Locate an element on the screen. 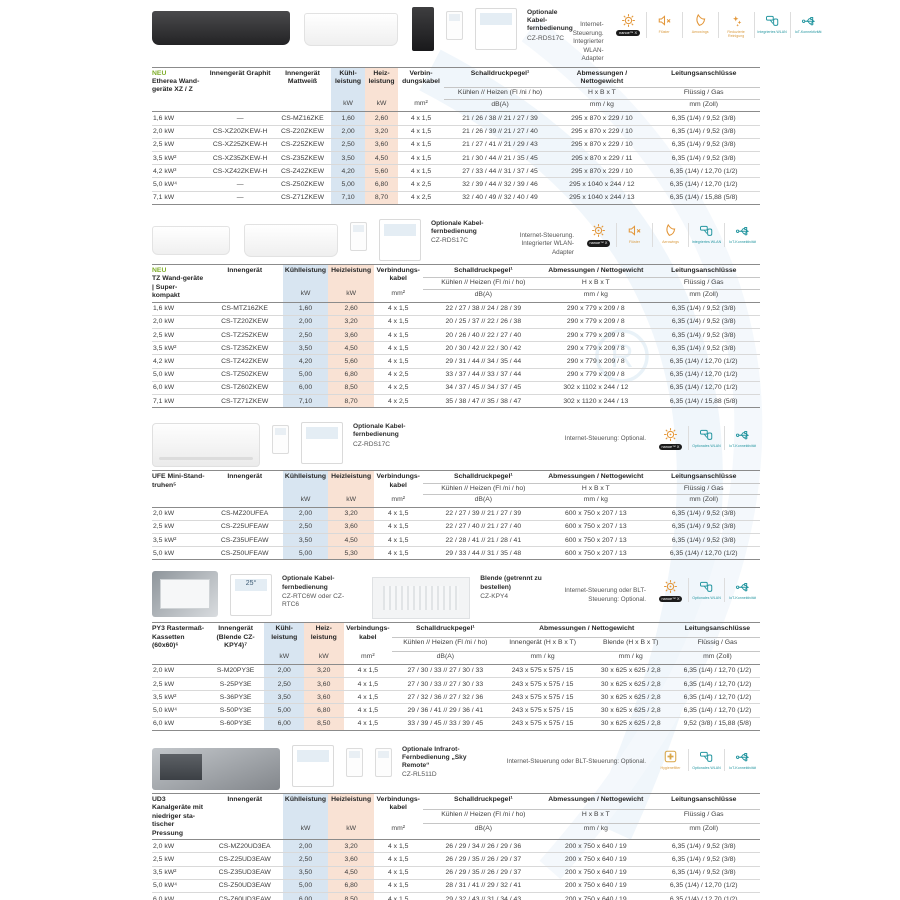 Image resolution: width=900 pixels, height=900 pixels. table-cell: 26 / 29 / 34 // 26 / 29 / 36 is located at coordinates (483, 846).